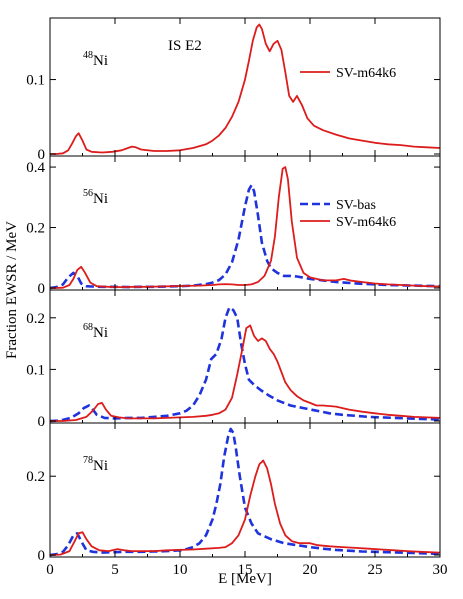  Describe the element at coordinates (245, 579) in the screenshot. I see `x-axis-label: E [MeV]` at that location.